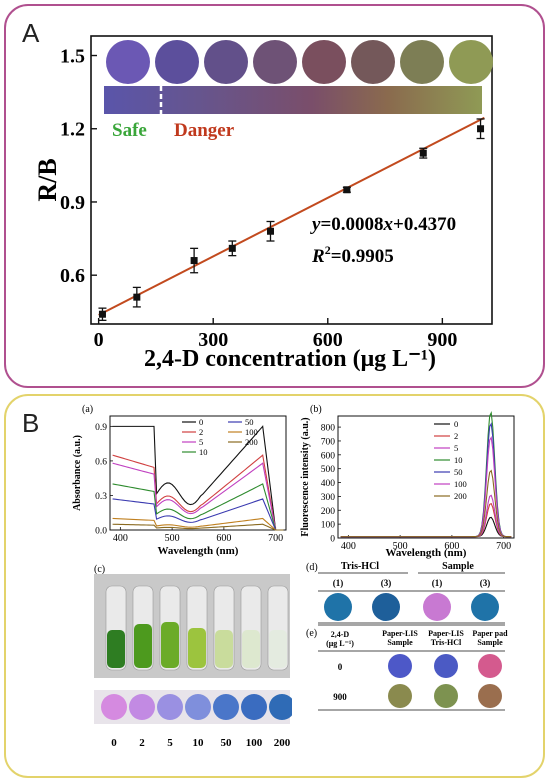 The height and width of the screenshot is (783, 550). I want to click on y-tick-label: 1.5, so click(72, 57).